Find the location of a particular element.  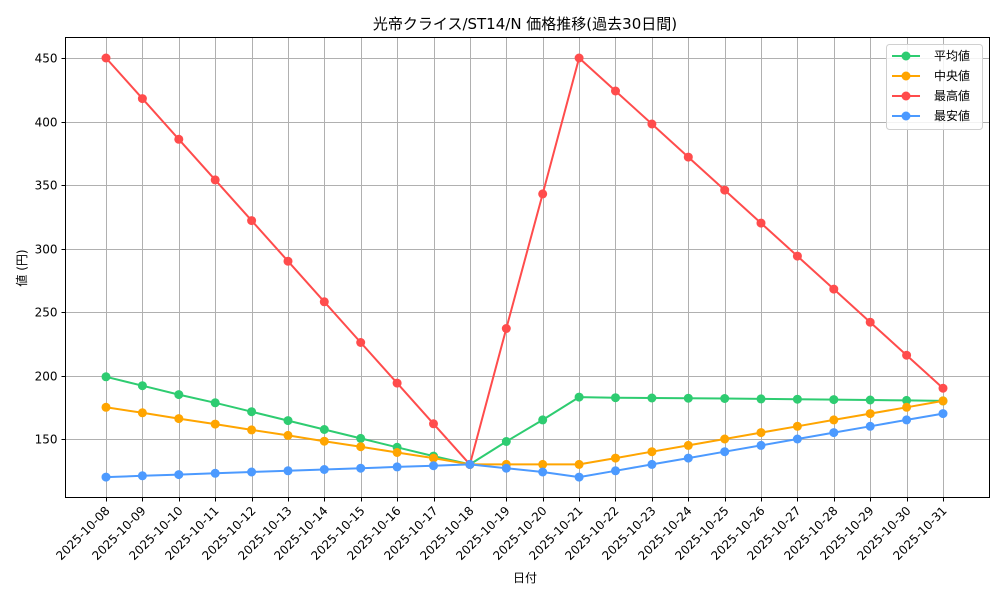

y-axis-label: 値 (円) is located at coordinates (21, 267).